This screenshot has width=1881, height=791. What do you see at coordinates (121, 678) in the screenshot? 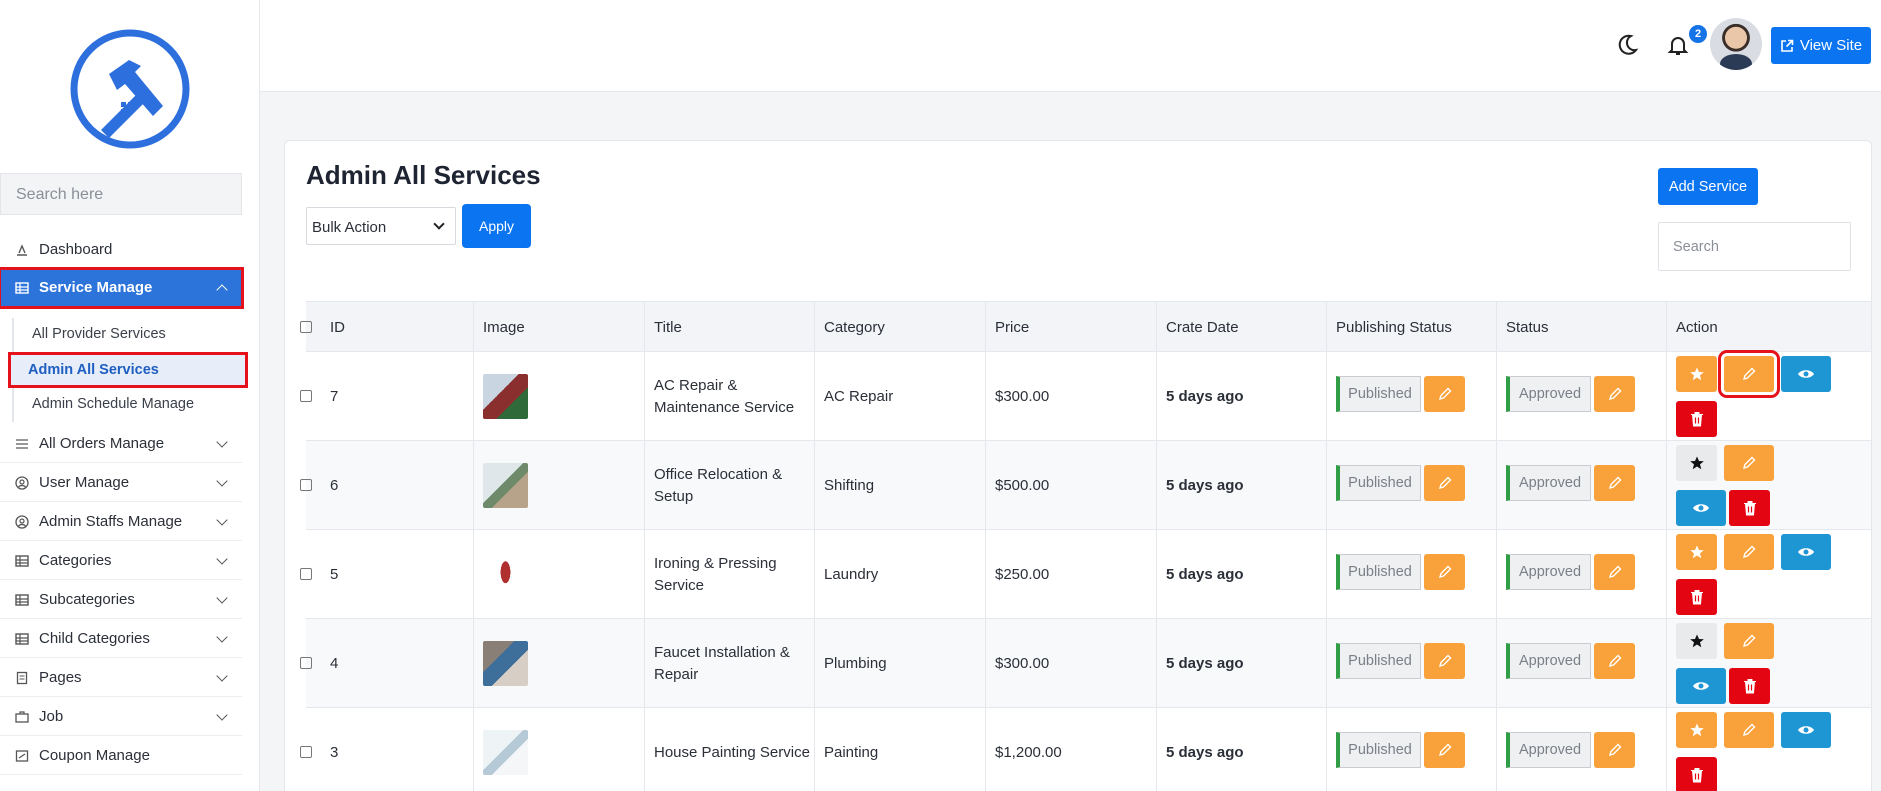
I see `sidebar-item-pages: Pages` at bounding box center [121, 678].